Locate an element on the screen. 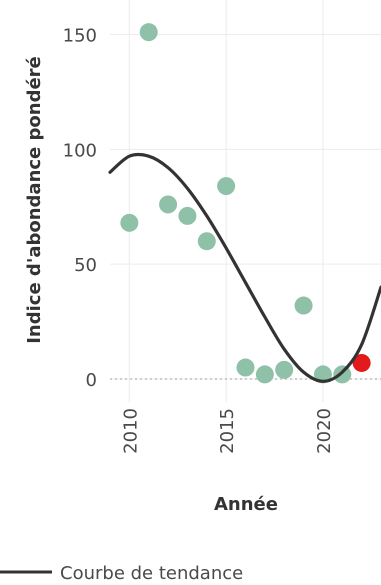  y-tick-label: 50 is located at coordinates (85, 265).